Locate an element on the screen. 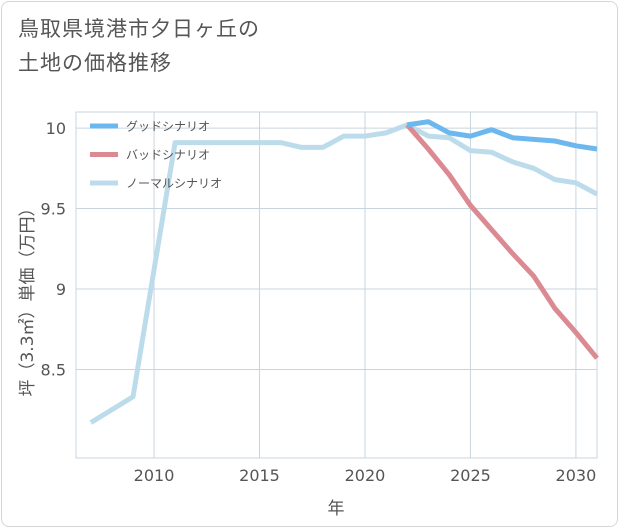  x-tick-labels: 2010 2015 2020 2025 2030 is located at coordinates (365, 475).